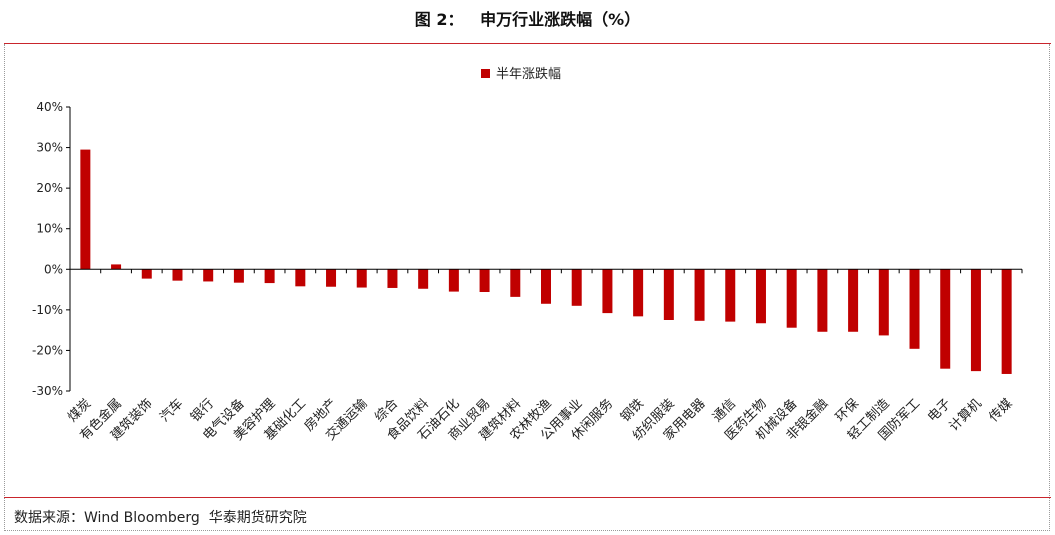 The height and width of the screenshot is (535, 1055). Describe the element at coordinates (49, 188) in the screenshot. I see `y-tick-label: 20%` at that location.